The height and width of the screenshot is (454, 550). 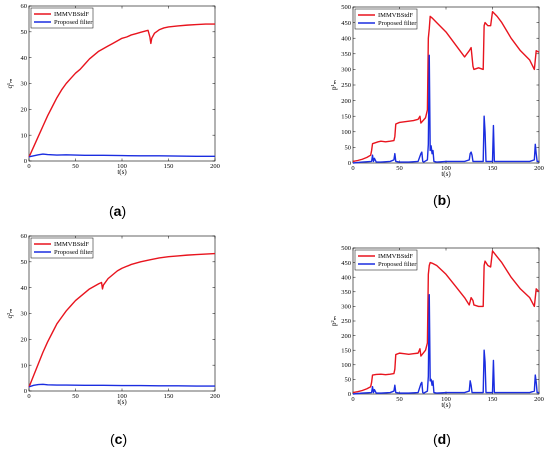 What do you see at coordinates (334, 321) in the screenshot?
I see `y-axis-label: p²ₘ` at bounding box center [334, 321].